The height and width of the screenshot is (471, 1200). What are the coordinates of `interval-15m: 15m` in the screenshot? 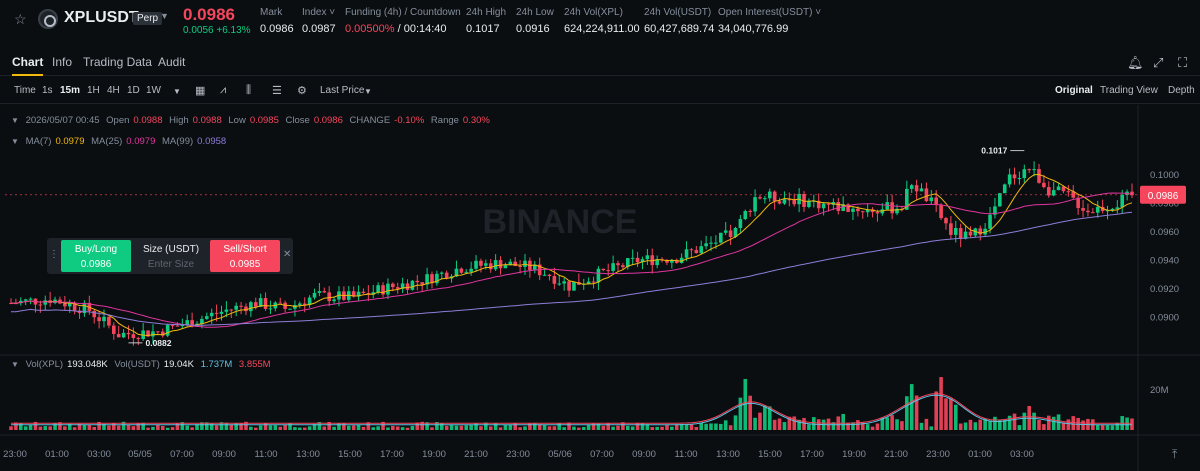 It's located at (70, 90).